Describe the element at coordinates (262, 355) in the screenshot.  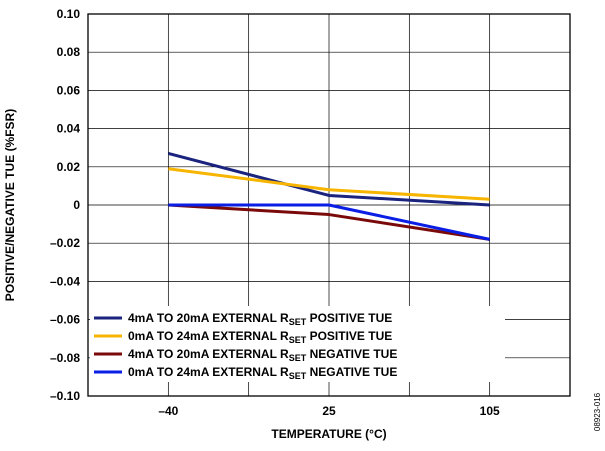
I see `legend-label: 4mA TO 20mA EXTERNAL RSET NEGATIVE TUE` at that location.